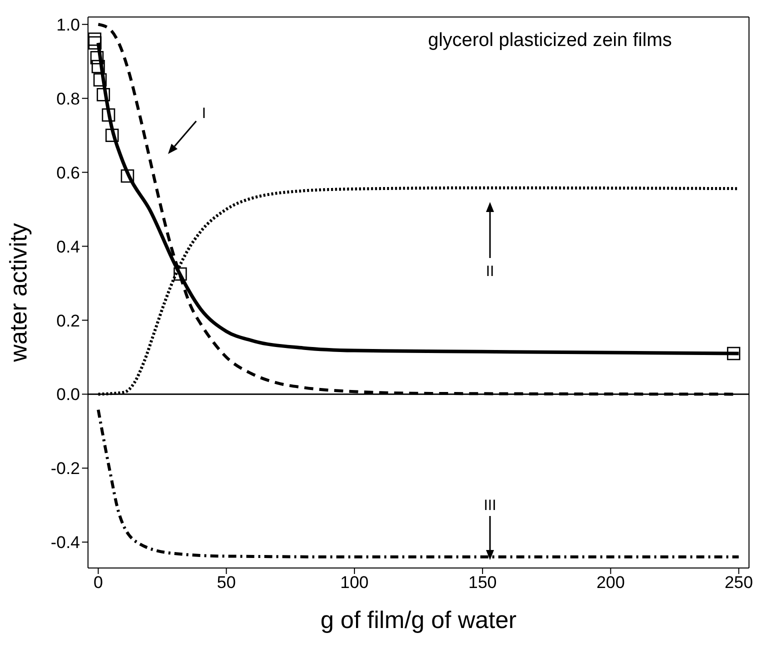  I want to click on y-tick-label: 0.4, so click(68, 246).